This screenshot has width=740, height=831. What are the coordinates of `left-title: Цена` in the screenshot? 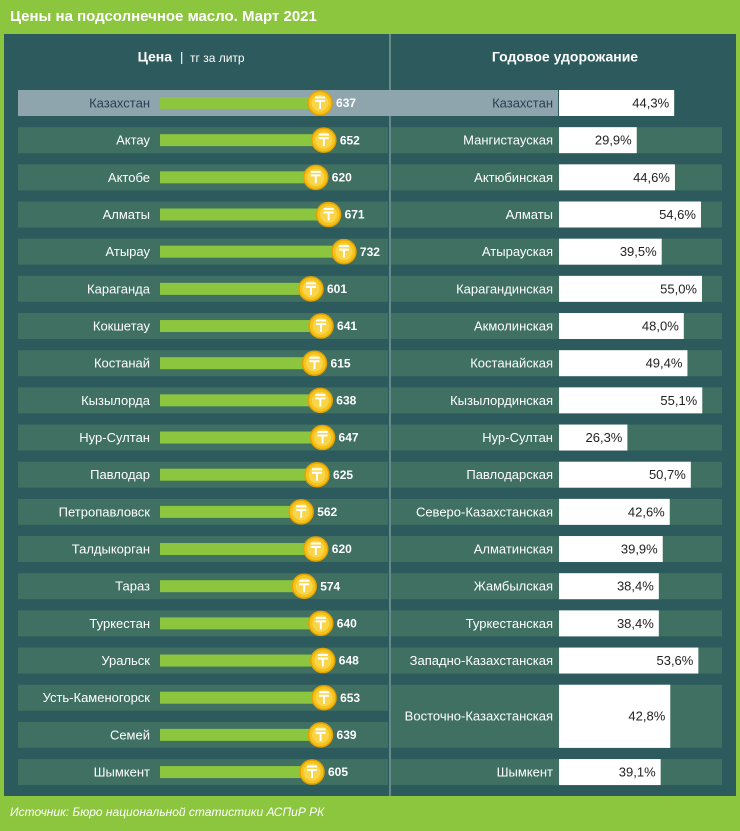 It's located at (155, 57).